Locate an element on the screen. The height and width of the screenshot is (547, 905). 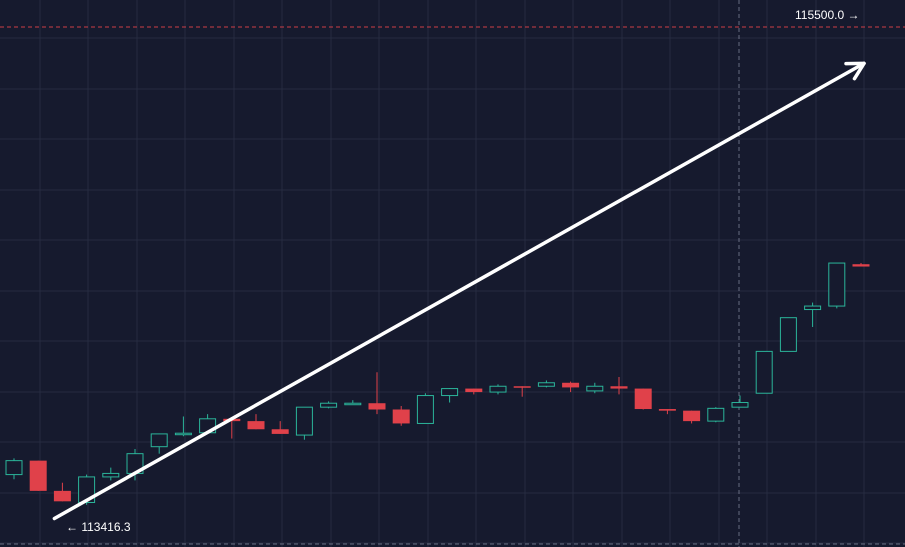
low-price-label: ← 113416.3 is located at coordinates (98, 527).